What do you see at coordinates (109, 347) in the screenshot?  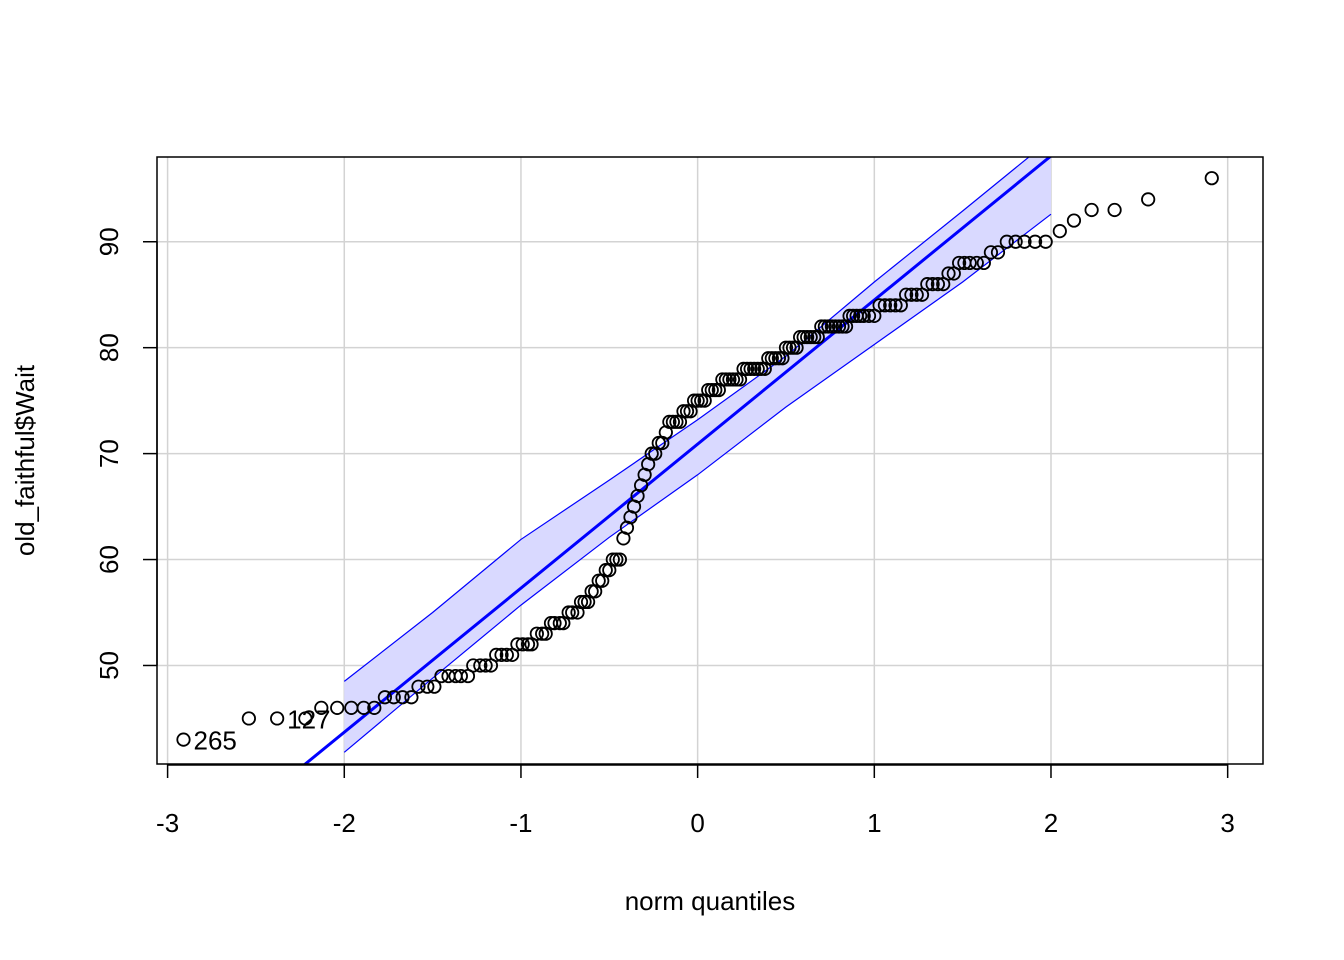 I see `y-tick-label: 80` at bounding box center [109, 347].